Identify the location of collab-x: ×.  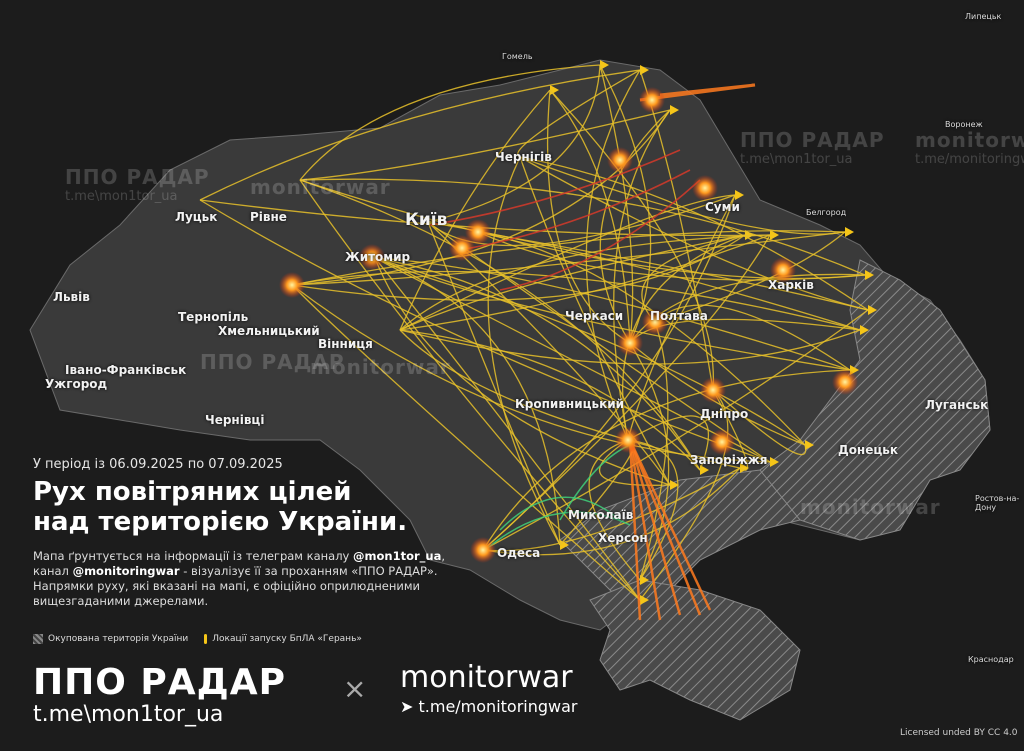
(355, 688).